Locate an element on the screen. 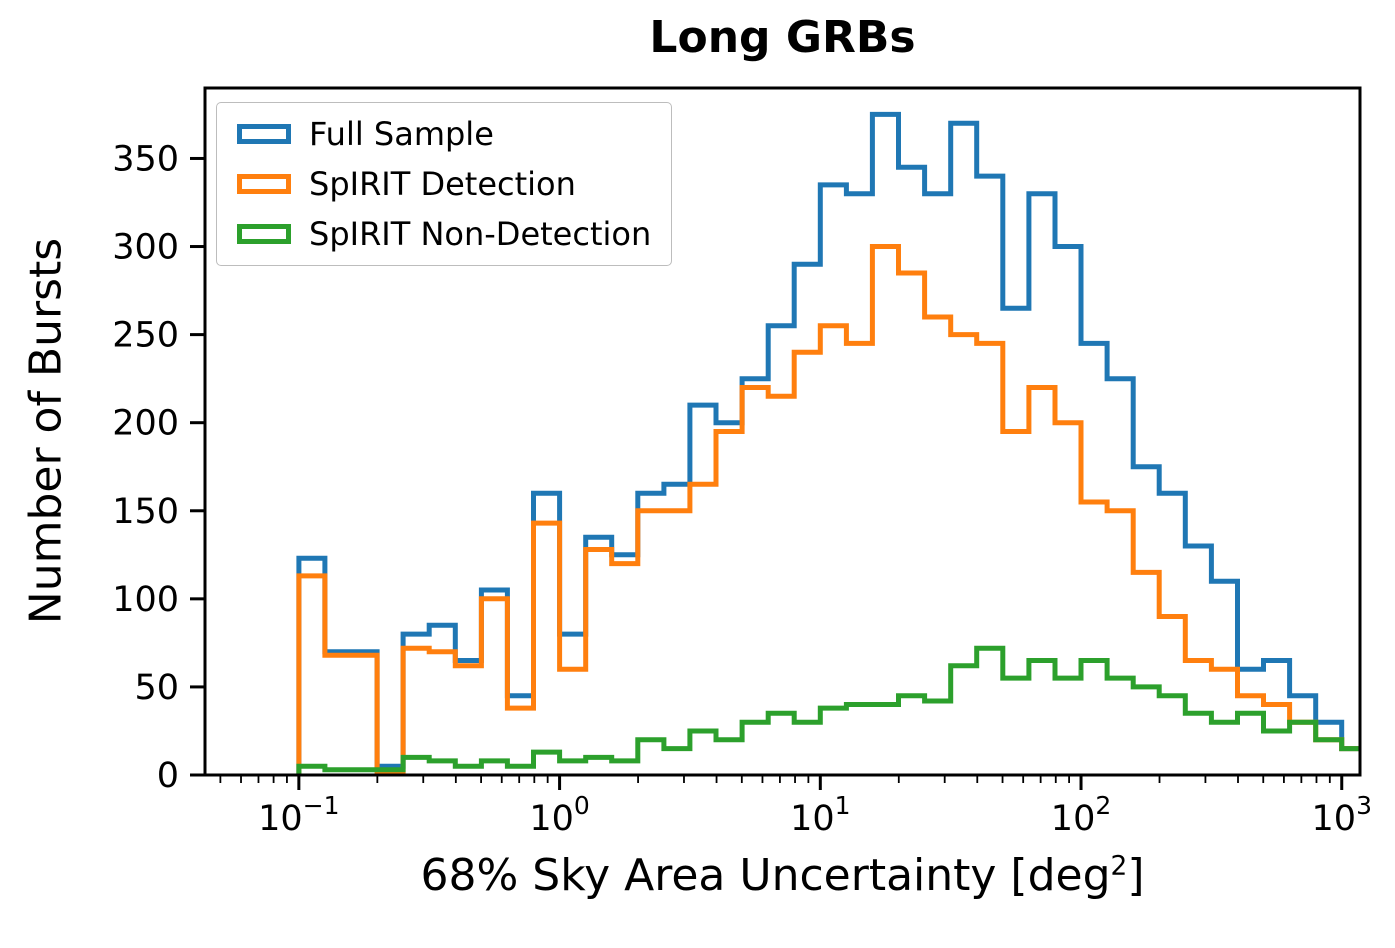 The height and width of the screenshot is (948, 1395). legend-swatch-spirit-detection is located at coordinates (264, 184).